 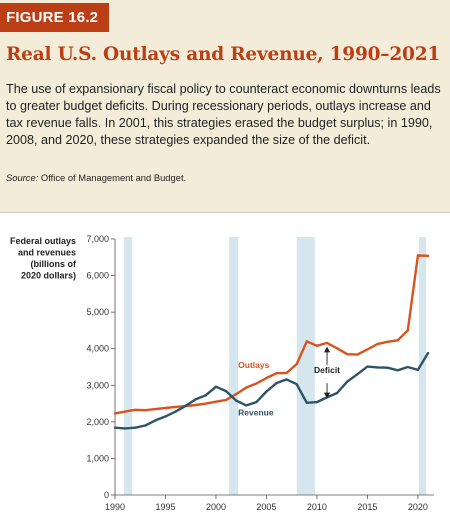 I want to click on source-label: Source:, so click(x=22, y=177).